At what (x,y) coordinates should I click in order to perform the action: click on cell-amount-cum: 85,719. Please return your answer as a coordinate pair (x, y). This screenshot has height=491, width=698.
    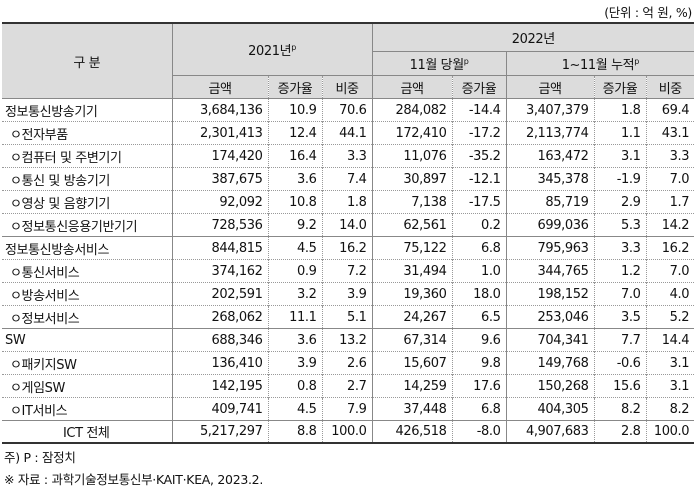
    Looking at the image, I should click on (550, 202).